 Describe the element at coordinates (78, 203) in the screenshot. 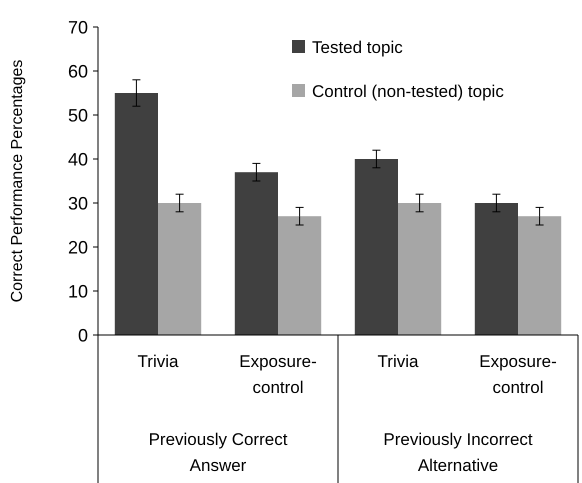

I see `y-tick-label: 30` at that location.